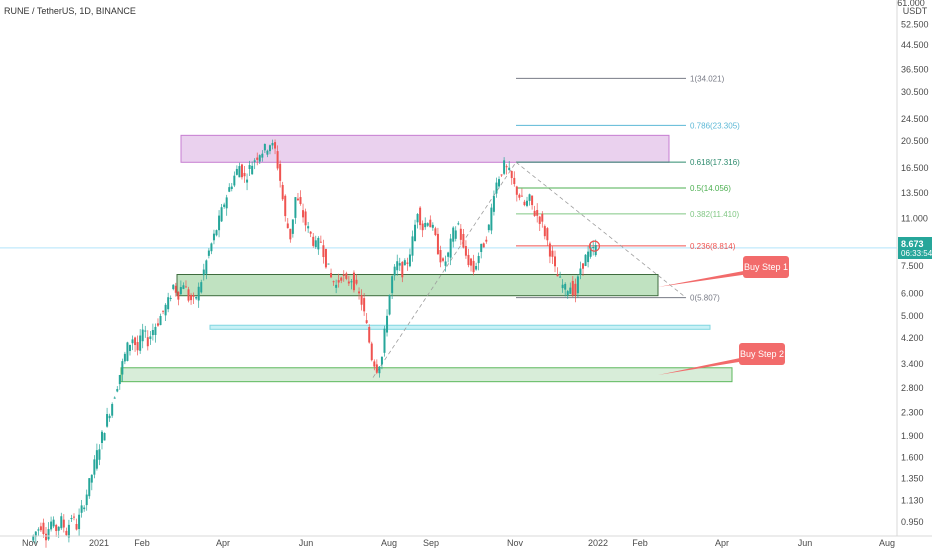 The width and height of the screenshot is (932, 550). I want to click on y-tick-label: 16.500, so click(915, 168).